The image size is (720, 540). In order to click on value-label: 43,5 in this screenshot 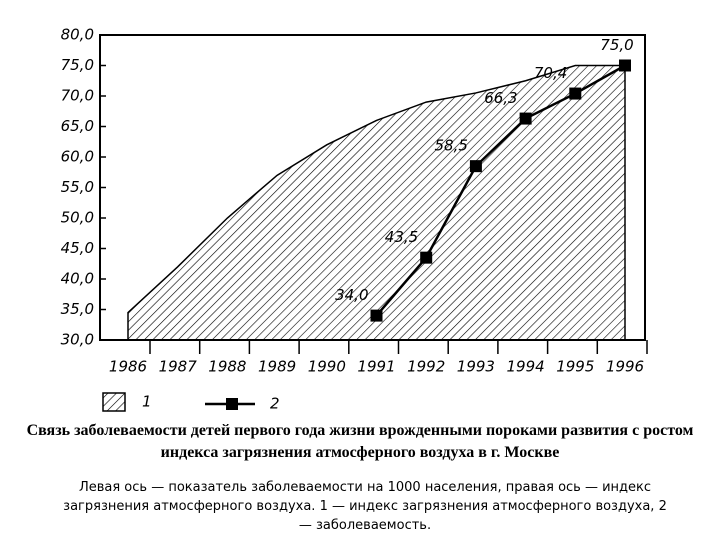, I will do `click(401, 237)`.